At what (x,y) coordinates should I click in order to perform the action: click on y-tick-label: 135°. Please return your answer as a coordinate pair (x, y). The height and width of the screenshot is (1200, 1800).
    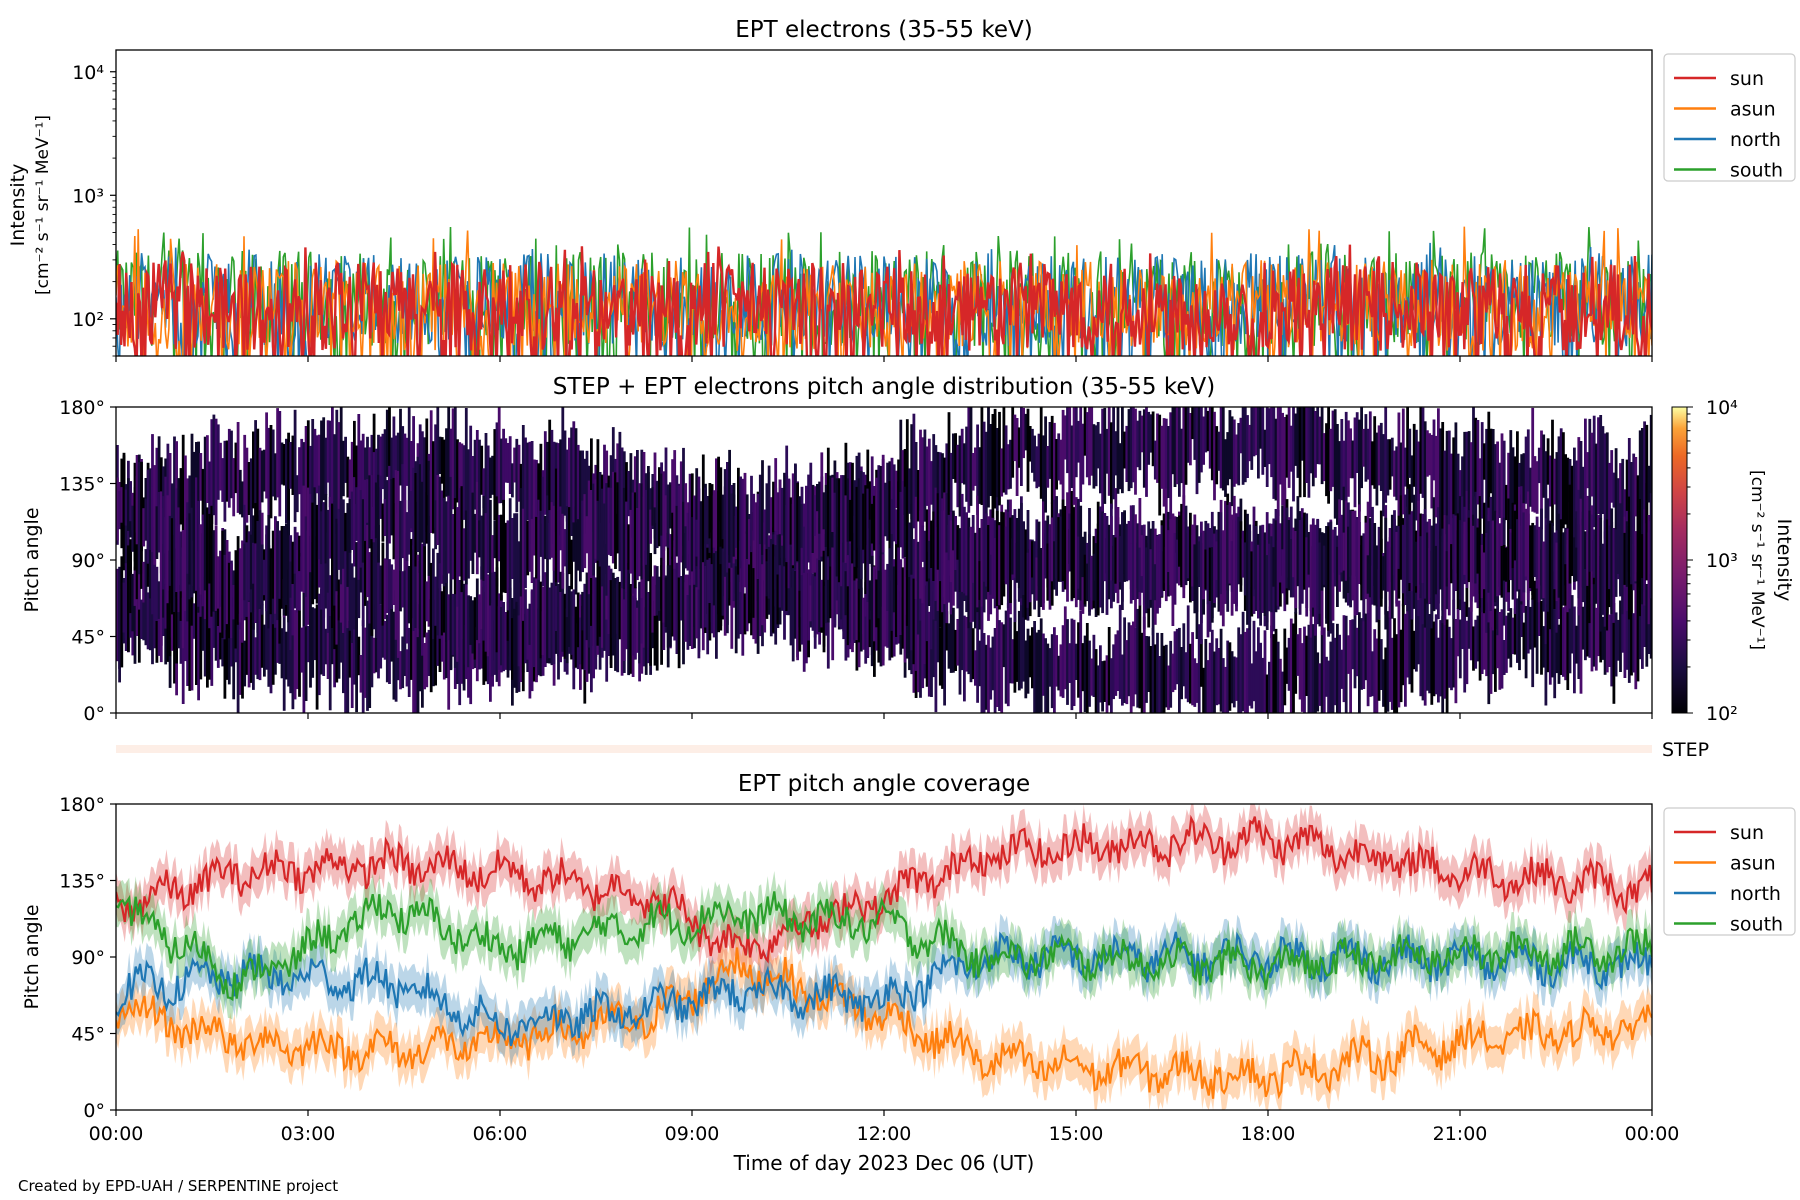
    Looking at the image, I should click on (82, 882).